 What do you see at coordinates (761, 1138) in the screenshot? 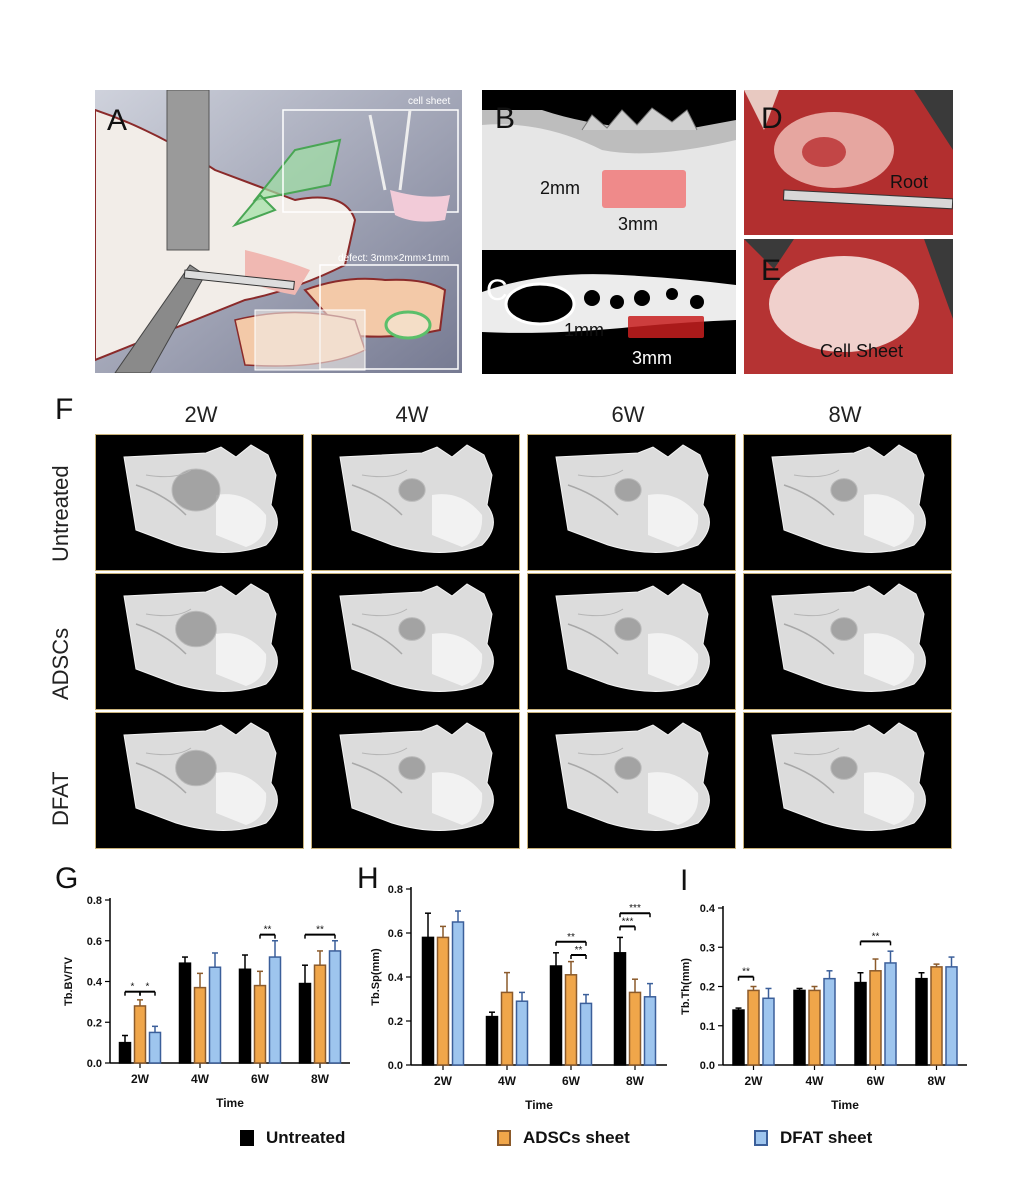
I see `legend-swatch-dfat` at bounding box center [761, 1138].